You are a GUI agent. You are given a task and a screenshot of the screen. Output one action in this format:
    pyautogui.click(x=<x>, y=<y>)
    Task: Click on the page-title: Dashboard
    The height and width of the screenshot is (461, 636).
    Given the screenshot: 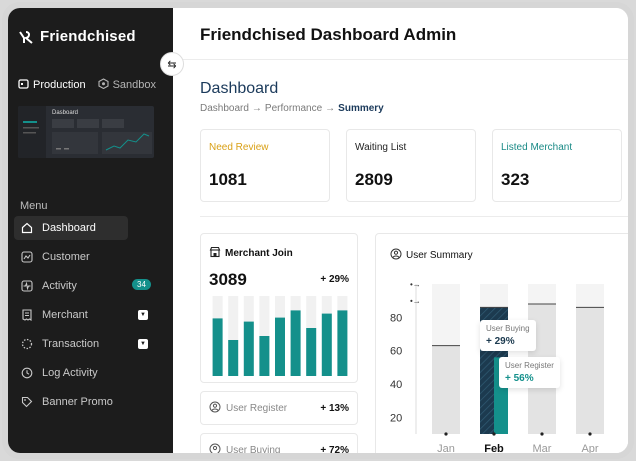 What is the action you would take?
    pyautogui.click(x=239, y=88)
    